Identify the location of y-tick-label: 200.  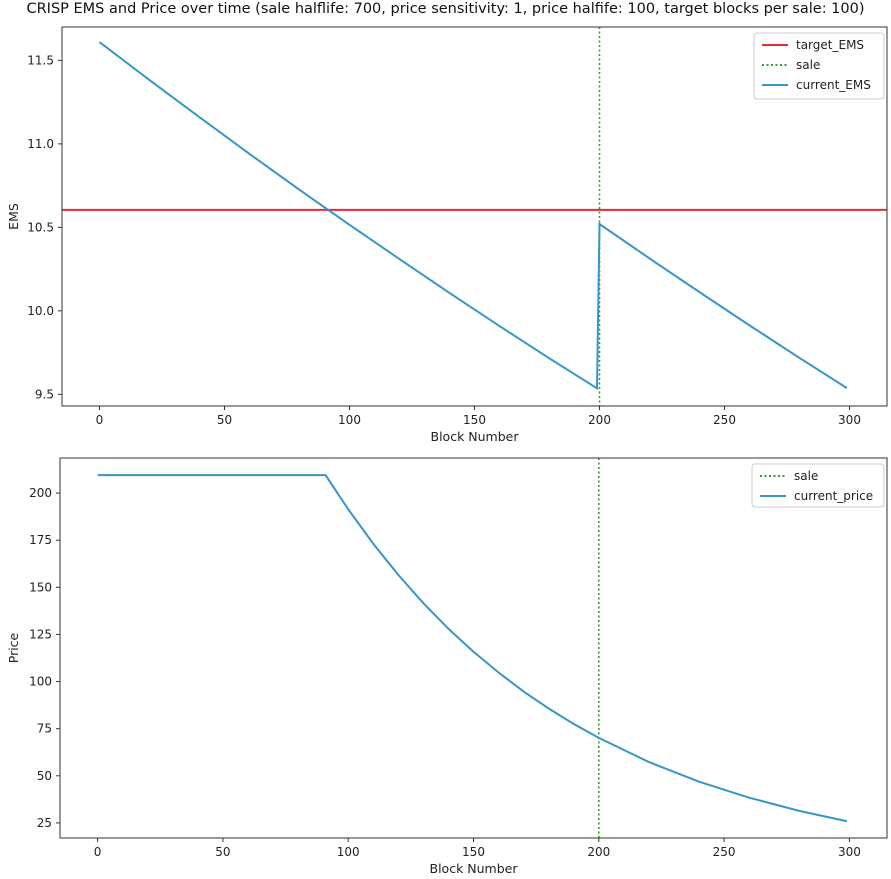
(40, 493).